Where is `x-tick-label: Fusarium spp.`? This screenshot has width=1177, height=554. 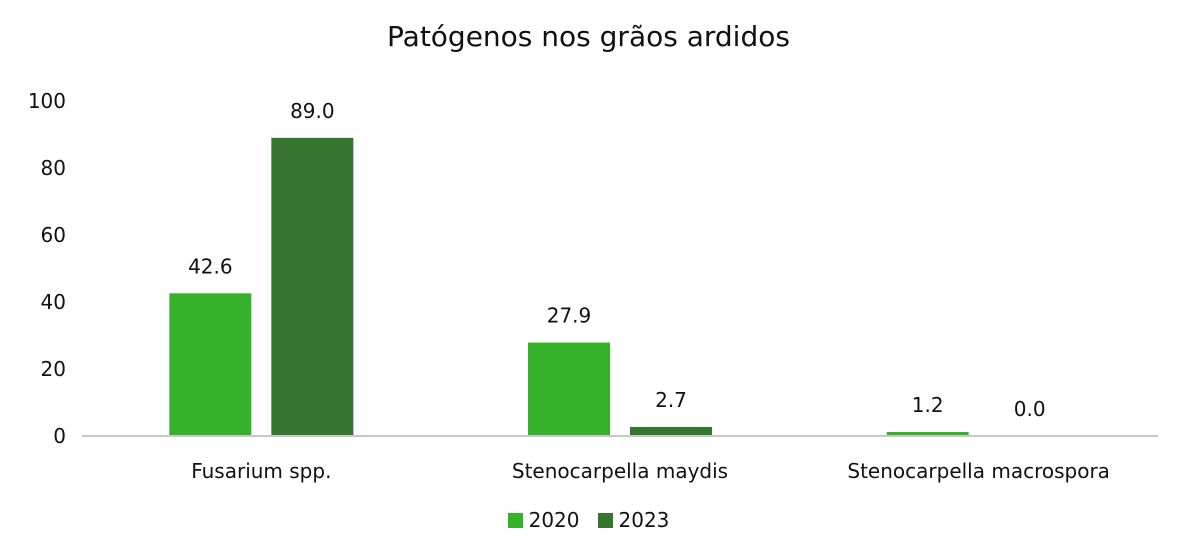
x-tick-label: Fusarium spp. is located at coordinates (261, 471).